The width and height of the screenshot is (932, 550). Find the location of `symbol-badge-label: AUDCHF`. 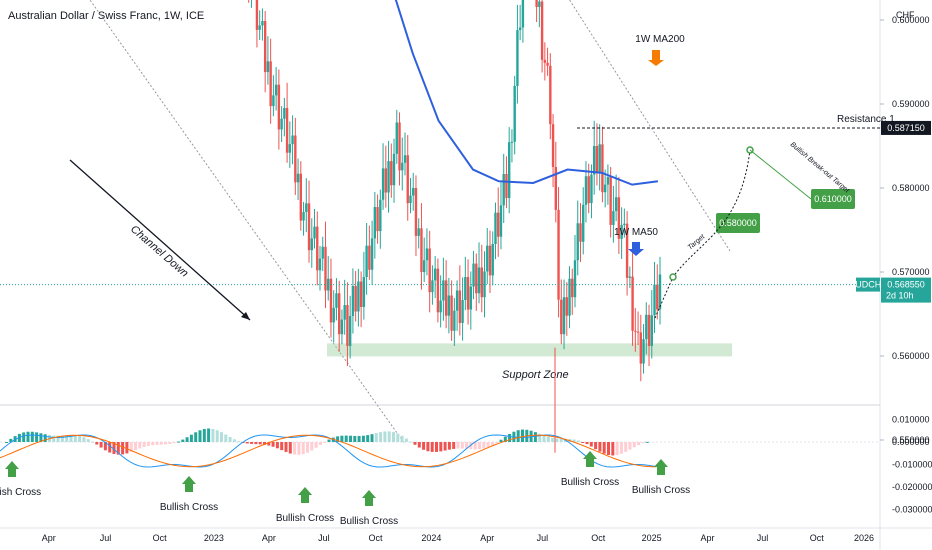

symbol-badge-label: AUDCHF is located at coordinates (868, 285).